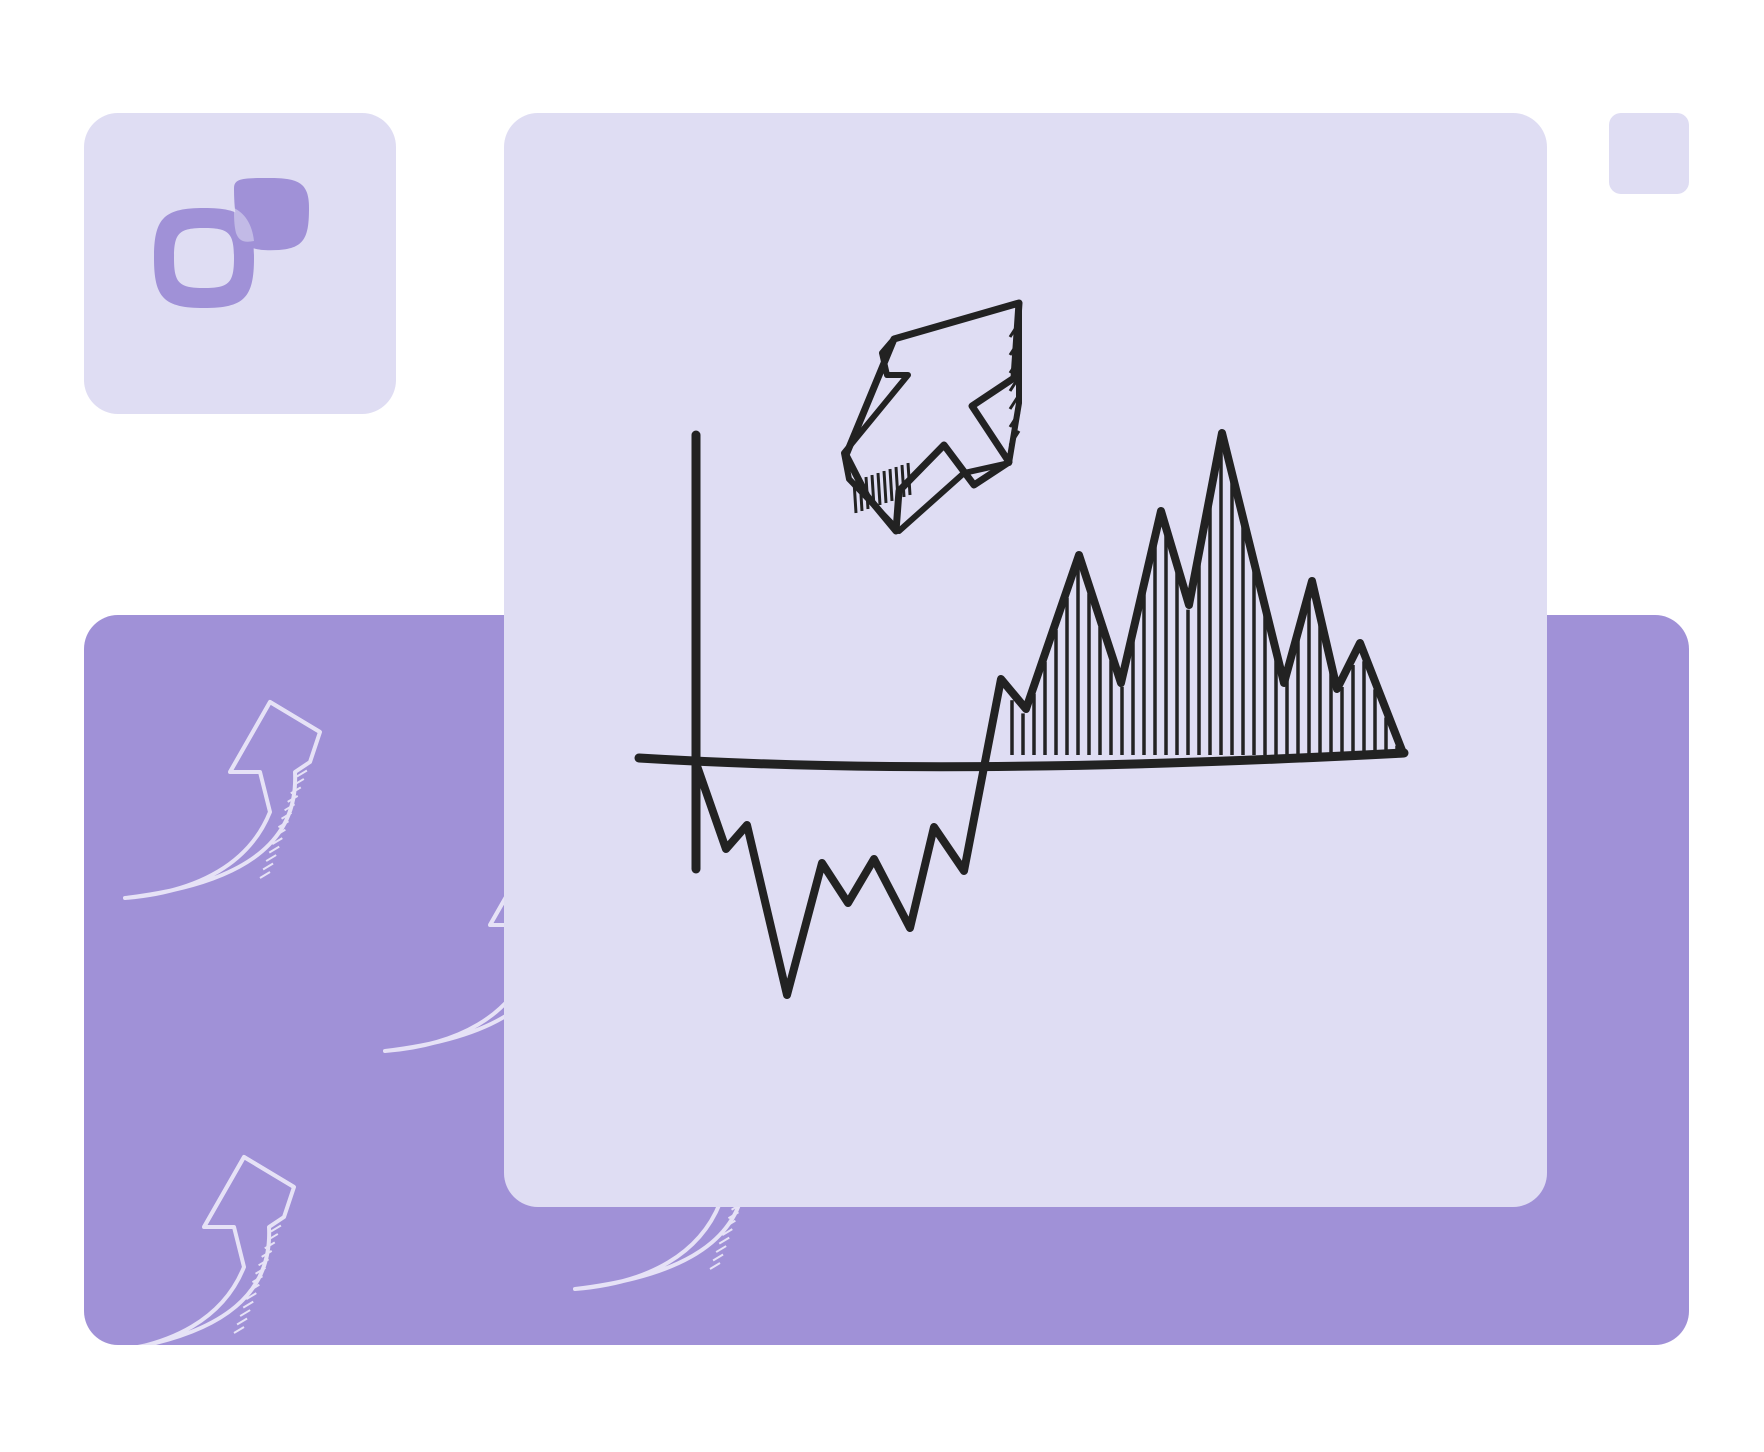  What do you see at coordinates (271, 214) in the screenshot?
I see `logo-back-shape` at bounding box center [271, 214].